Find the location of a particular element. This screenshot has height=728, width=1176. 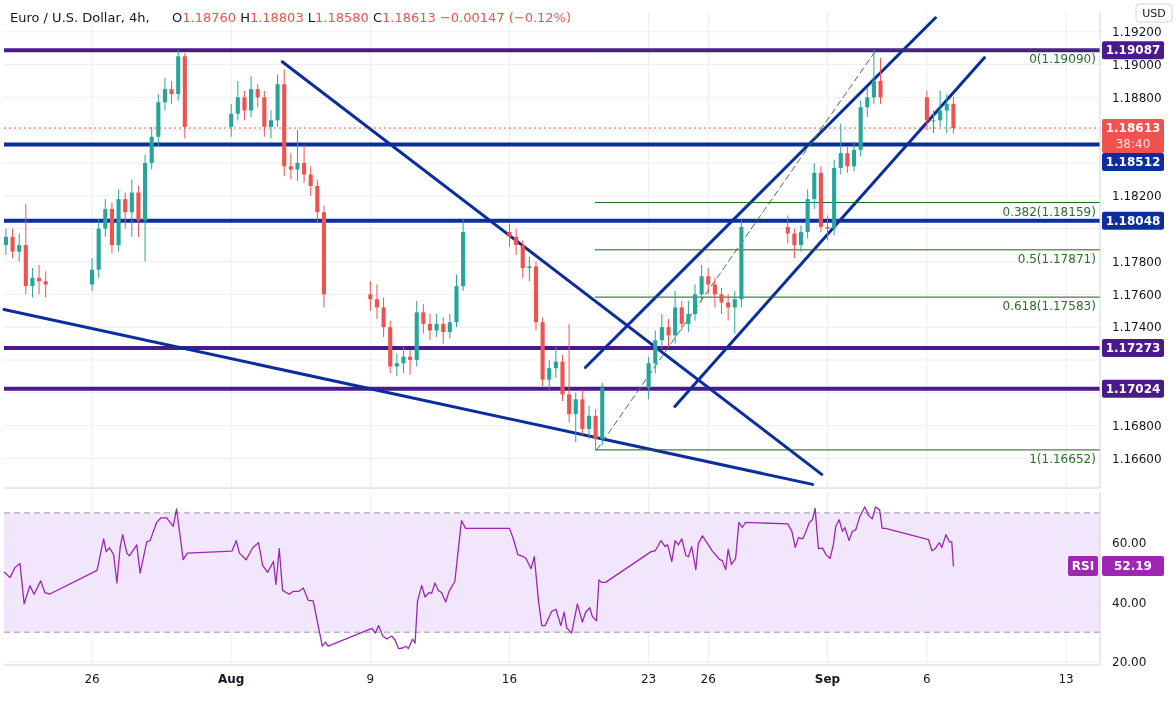

y-tick-label: 60.00 is located at coordinates (1129, 542).